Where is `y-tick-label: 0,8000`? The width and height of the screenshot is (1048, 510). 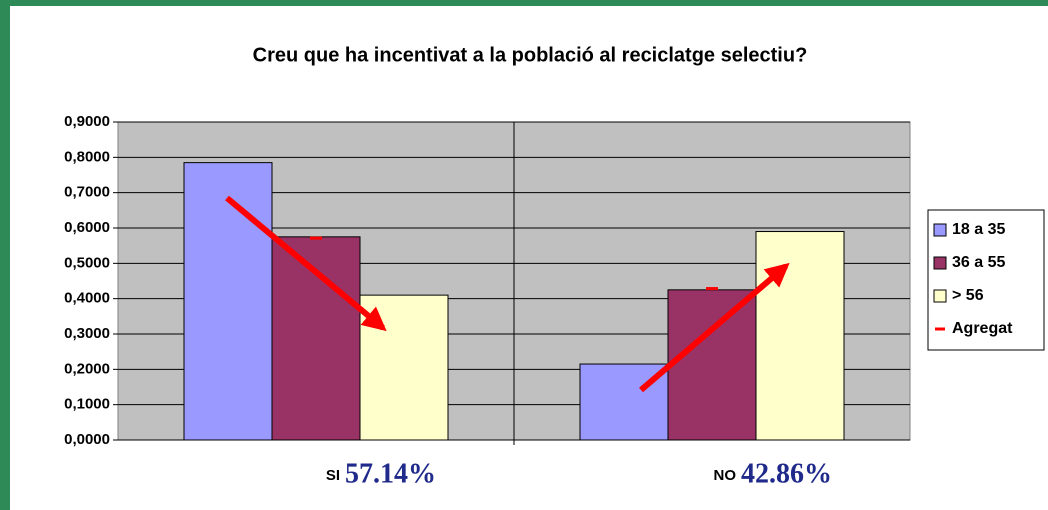 y-tick-label: 0,8000 is located at coordinates (87, 156).